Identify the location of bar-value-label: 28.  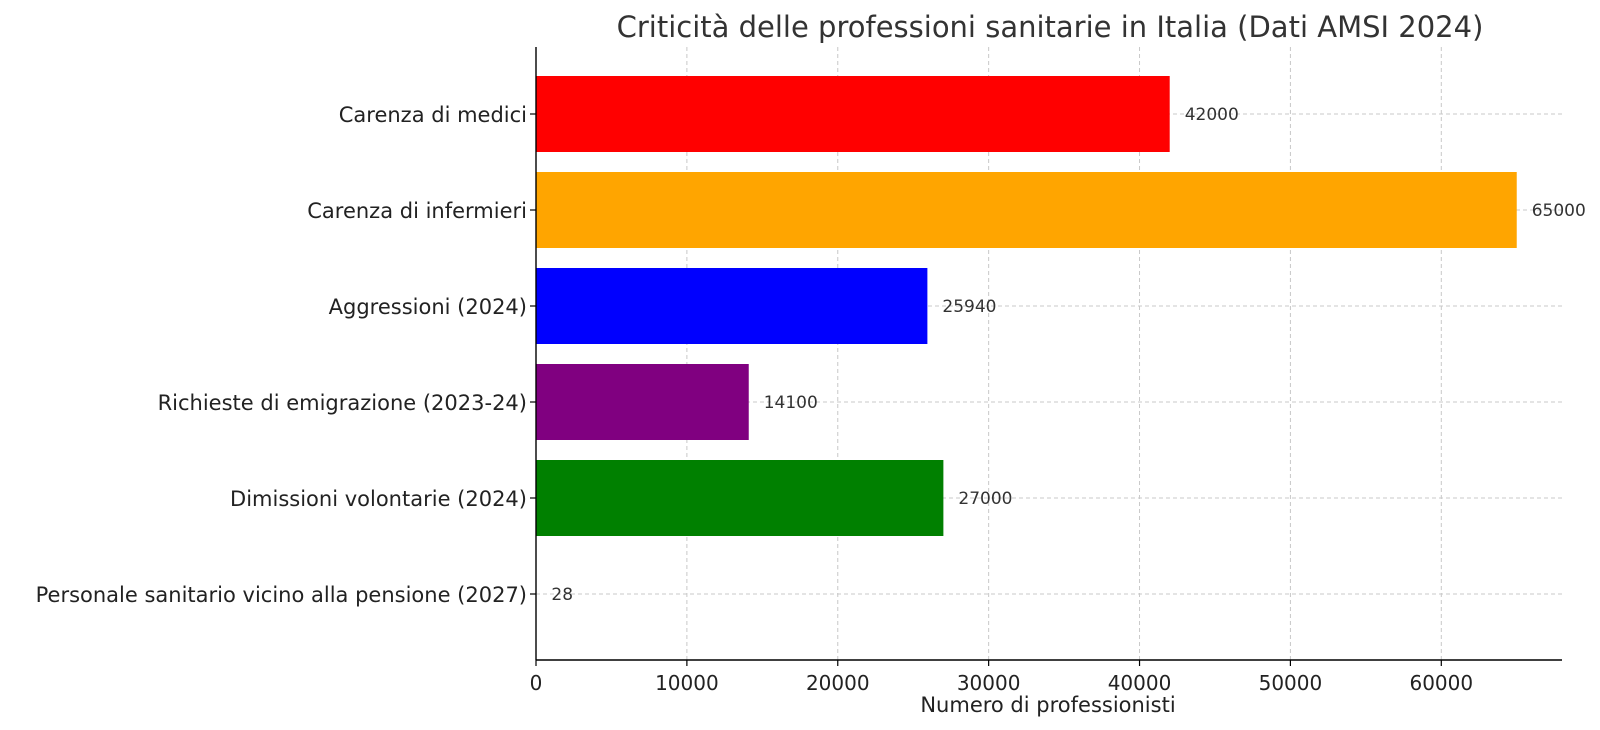
(562, 595).